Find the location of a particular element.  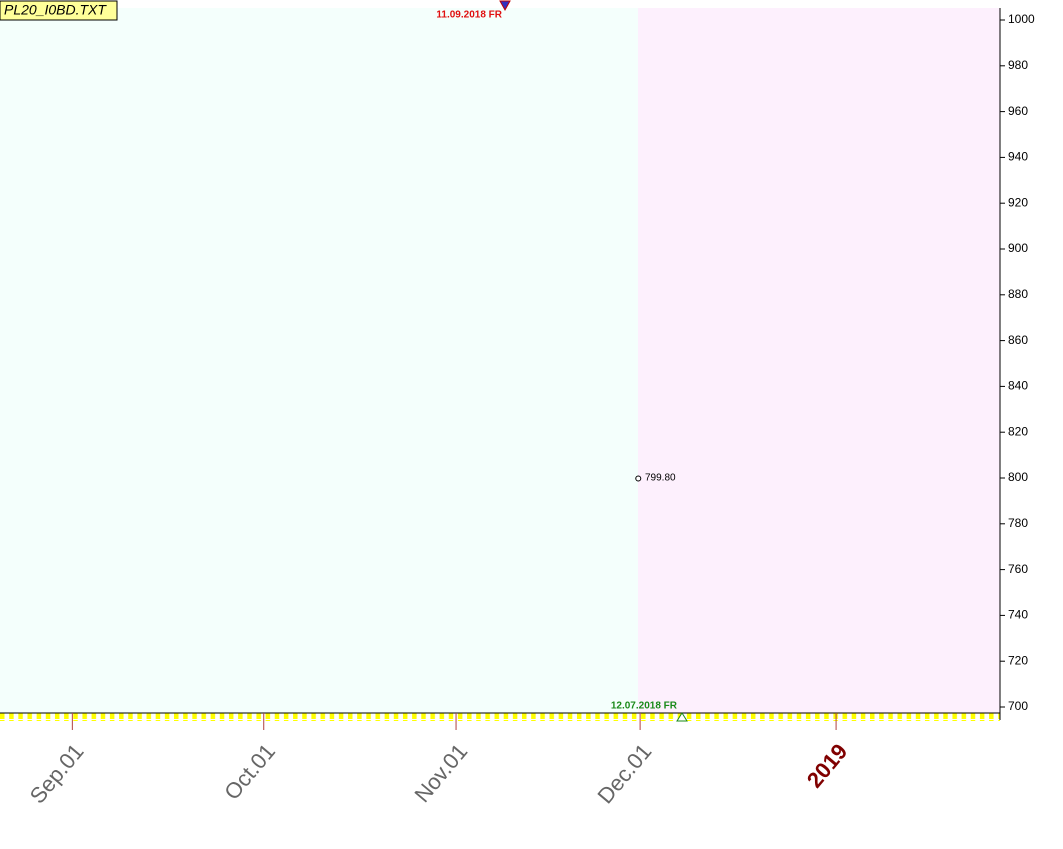

y-tick-label: 1000 is located at coordinates (1021, 19).